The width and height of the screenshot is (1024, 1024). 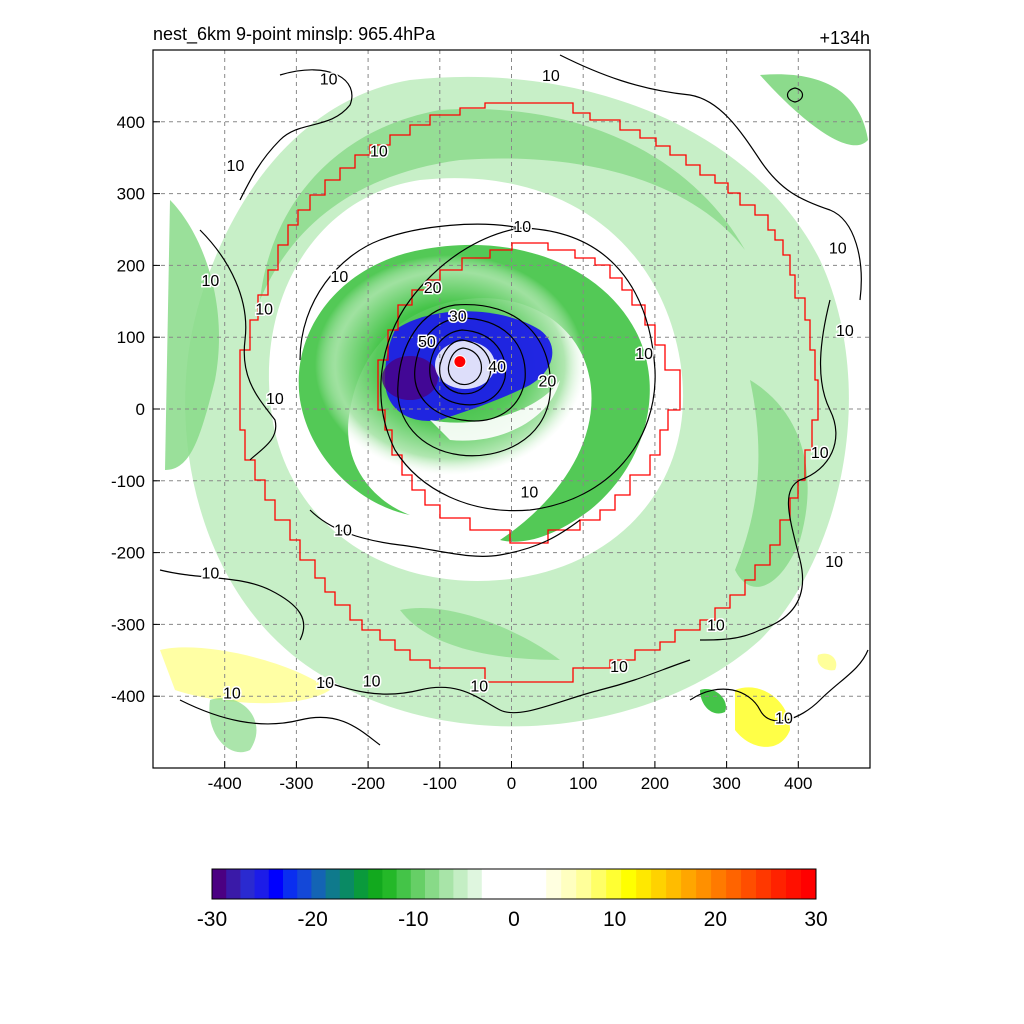 I want to click on eye-rainband-gap, so click(x=495, y=410).